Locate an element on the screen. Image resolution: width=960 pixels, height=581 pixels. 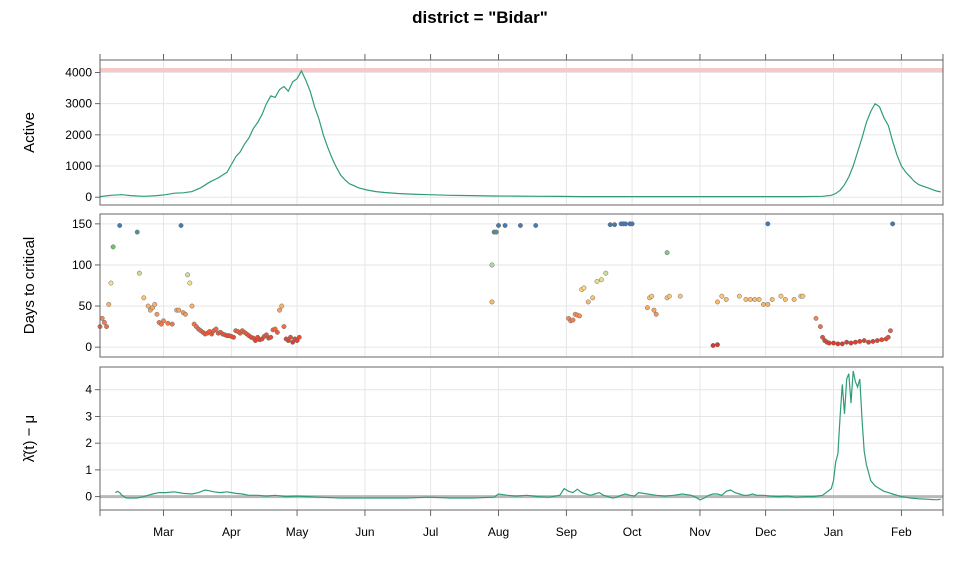
y-tick-label: 150 is located at coordinates (82, 224).